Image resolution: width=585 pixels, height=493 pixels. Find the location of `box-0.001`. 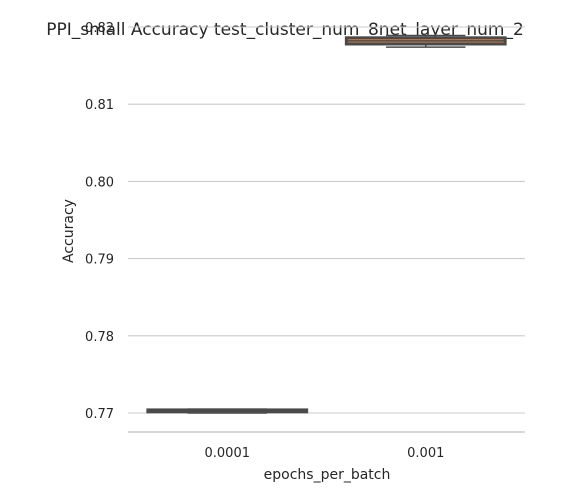

box-0.001 is located at coordinates (425, 41).